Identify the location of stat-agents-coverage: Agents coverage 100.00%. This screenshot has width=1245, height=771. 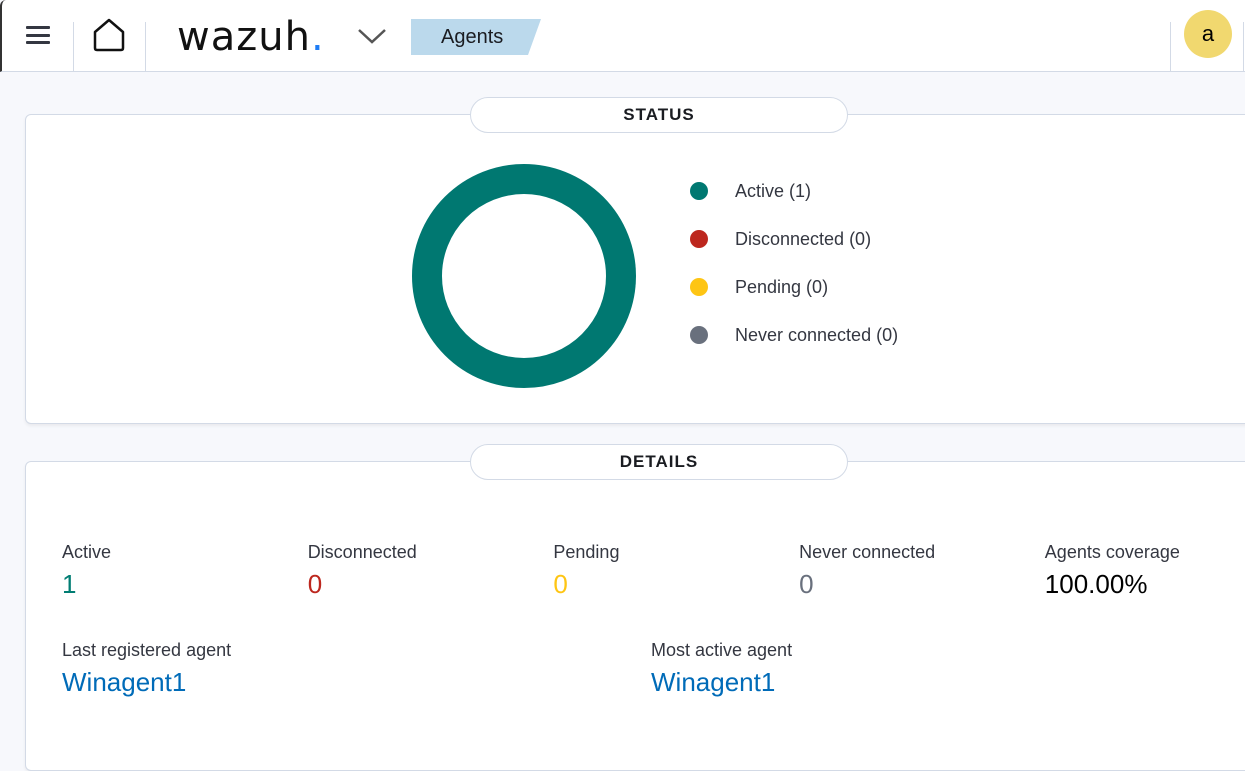
(1112, 571).